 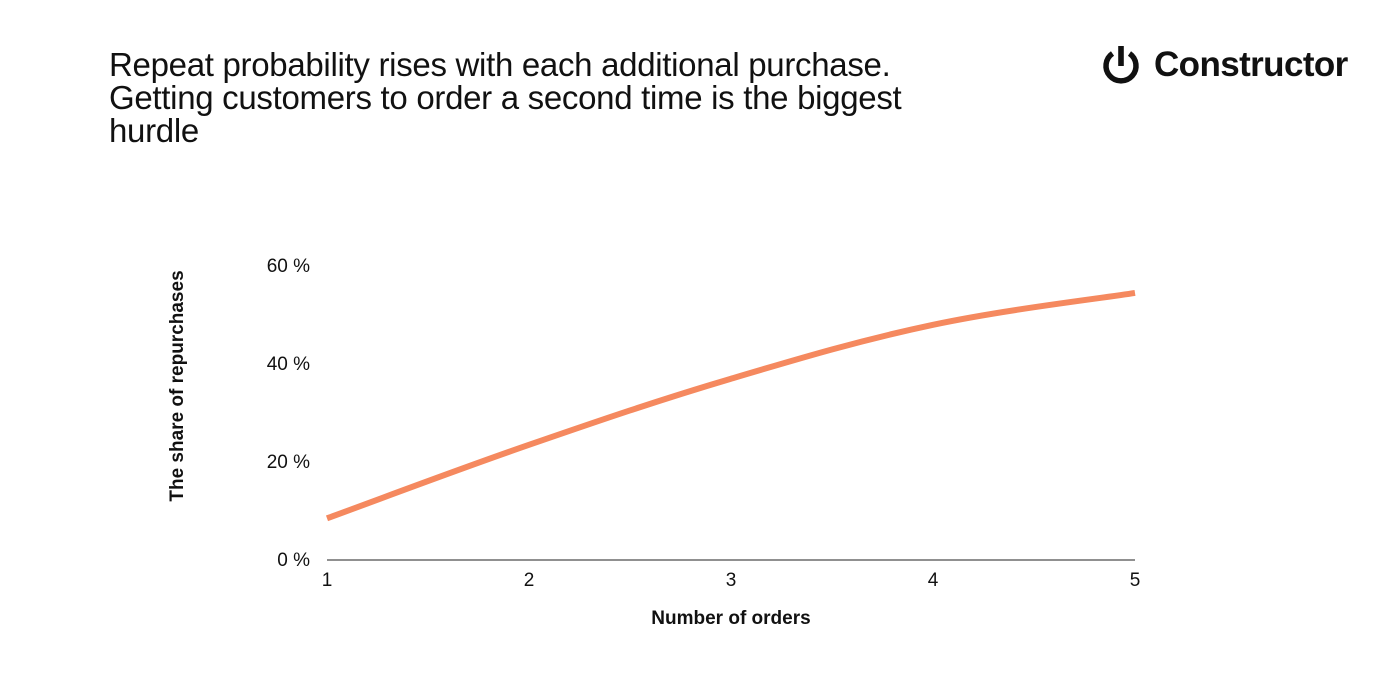 I want to click on y-axis-ticks: 0 % 20 % 40 % 60 %, so click(x=288, y=413).